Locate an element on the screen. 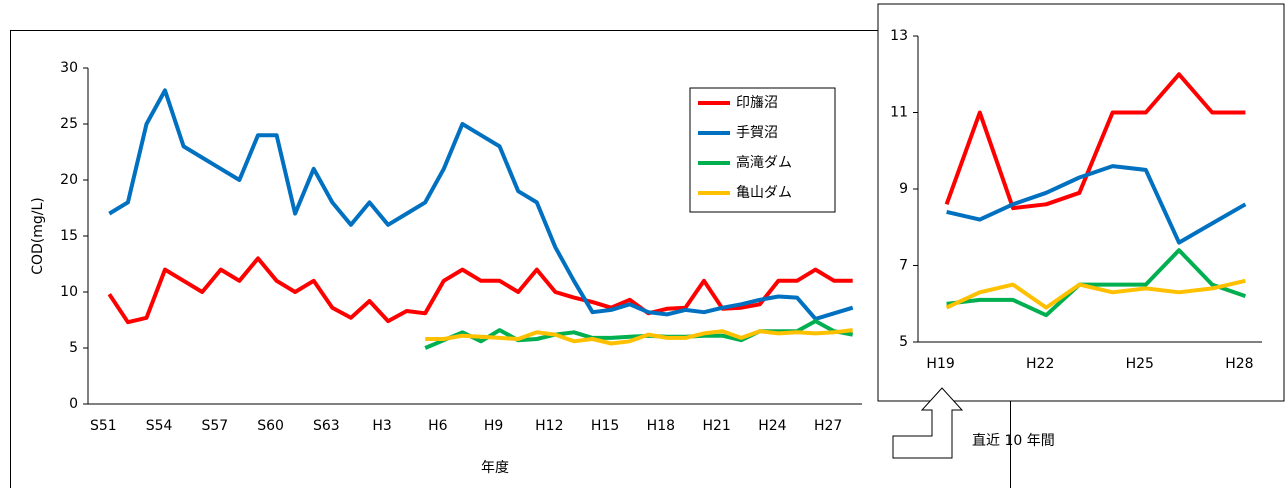 Image resolution: width=1288 pixels, height=488 pixels. y-axis-label: COD(mg/L) is located at coordinates (38, 236).